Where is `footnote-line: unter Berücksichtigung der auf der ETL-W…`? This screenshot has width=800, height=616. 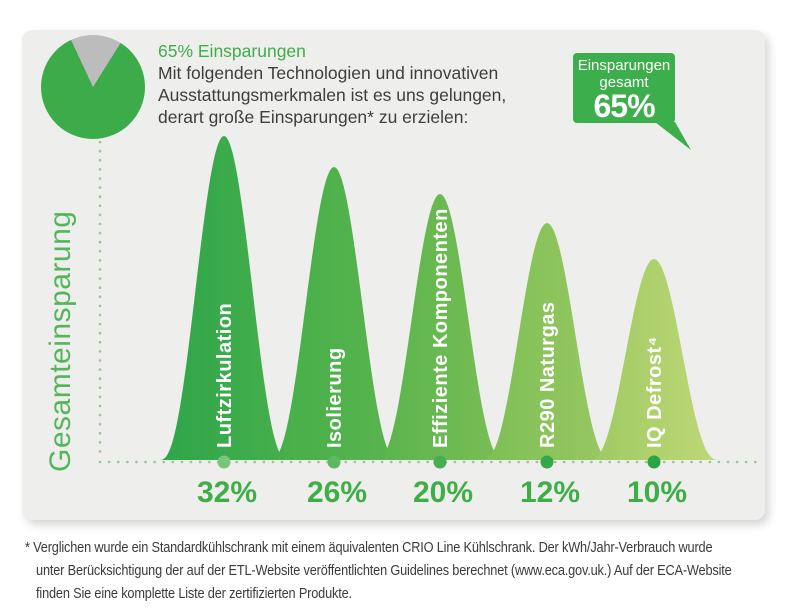
footnote-line: unter Berücksichtigung der auf der ETL-W… is located at coordinates (384, 570).